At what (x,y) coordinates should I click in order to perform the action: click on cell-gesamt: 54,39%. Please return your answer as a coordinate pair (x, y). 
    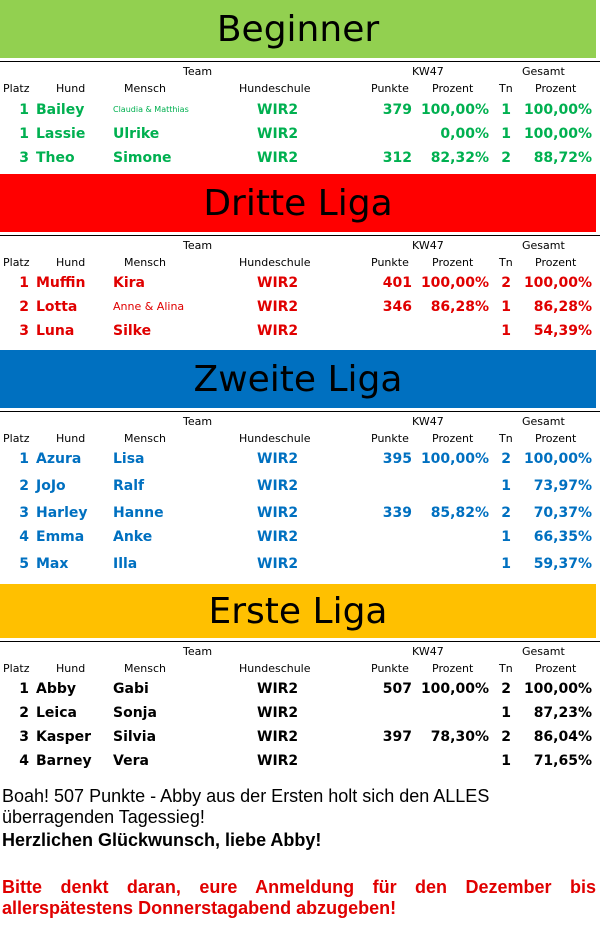
    Looking at the image, I should click on (562, 331).